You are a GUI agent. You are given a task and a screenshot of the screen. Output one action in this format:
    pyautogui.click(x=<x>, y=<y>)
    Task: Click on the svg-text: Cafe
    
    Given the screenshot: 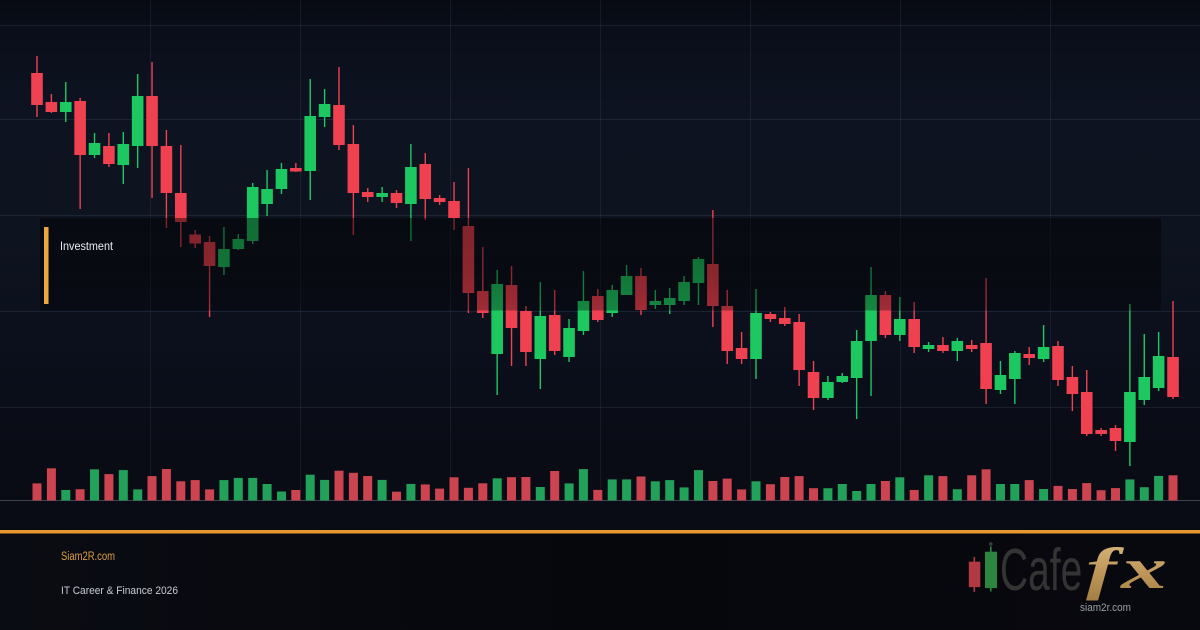 What is the action you would take?
    pyautogui.click(x=1041, y=570)
    